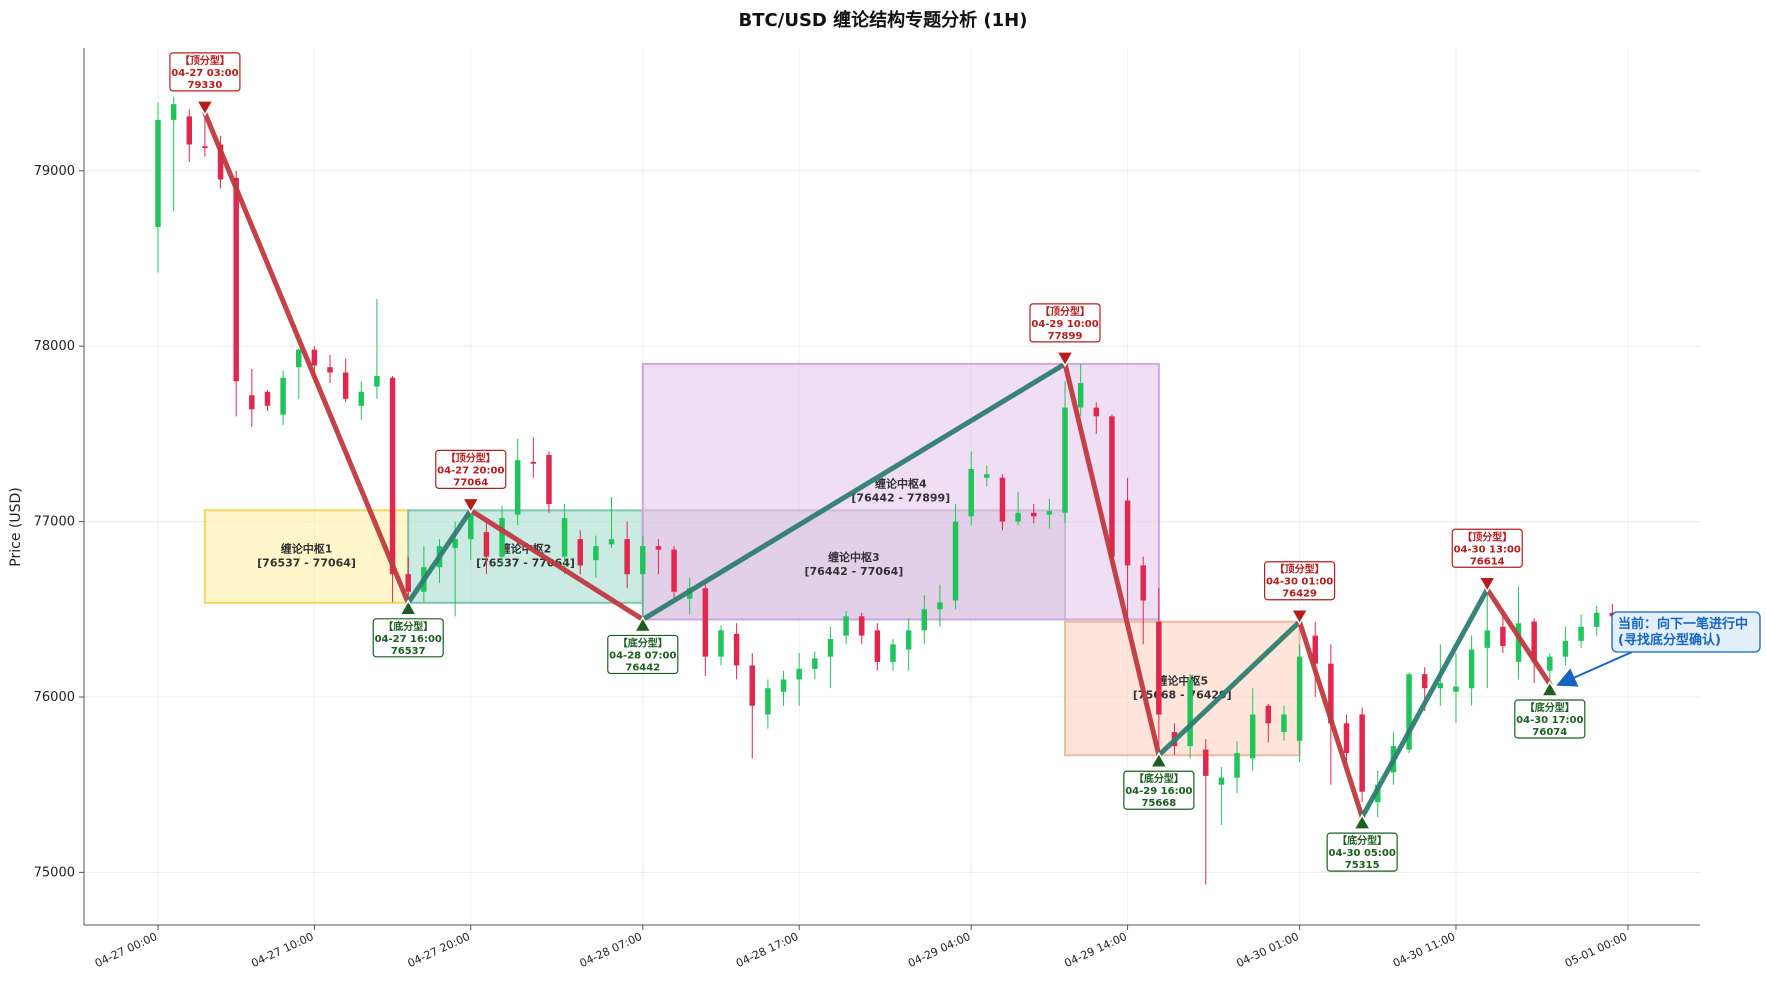 This screenshot has width=1766, height=987. What do you see at coordinates (1594, 669) in the screenshot?
I see `current-arrow` at bounding box center [1594, 669].